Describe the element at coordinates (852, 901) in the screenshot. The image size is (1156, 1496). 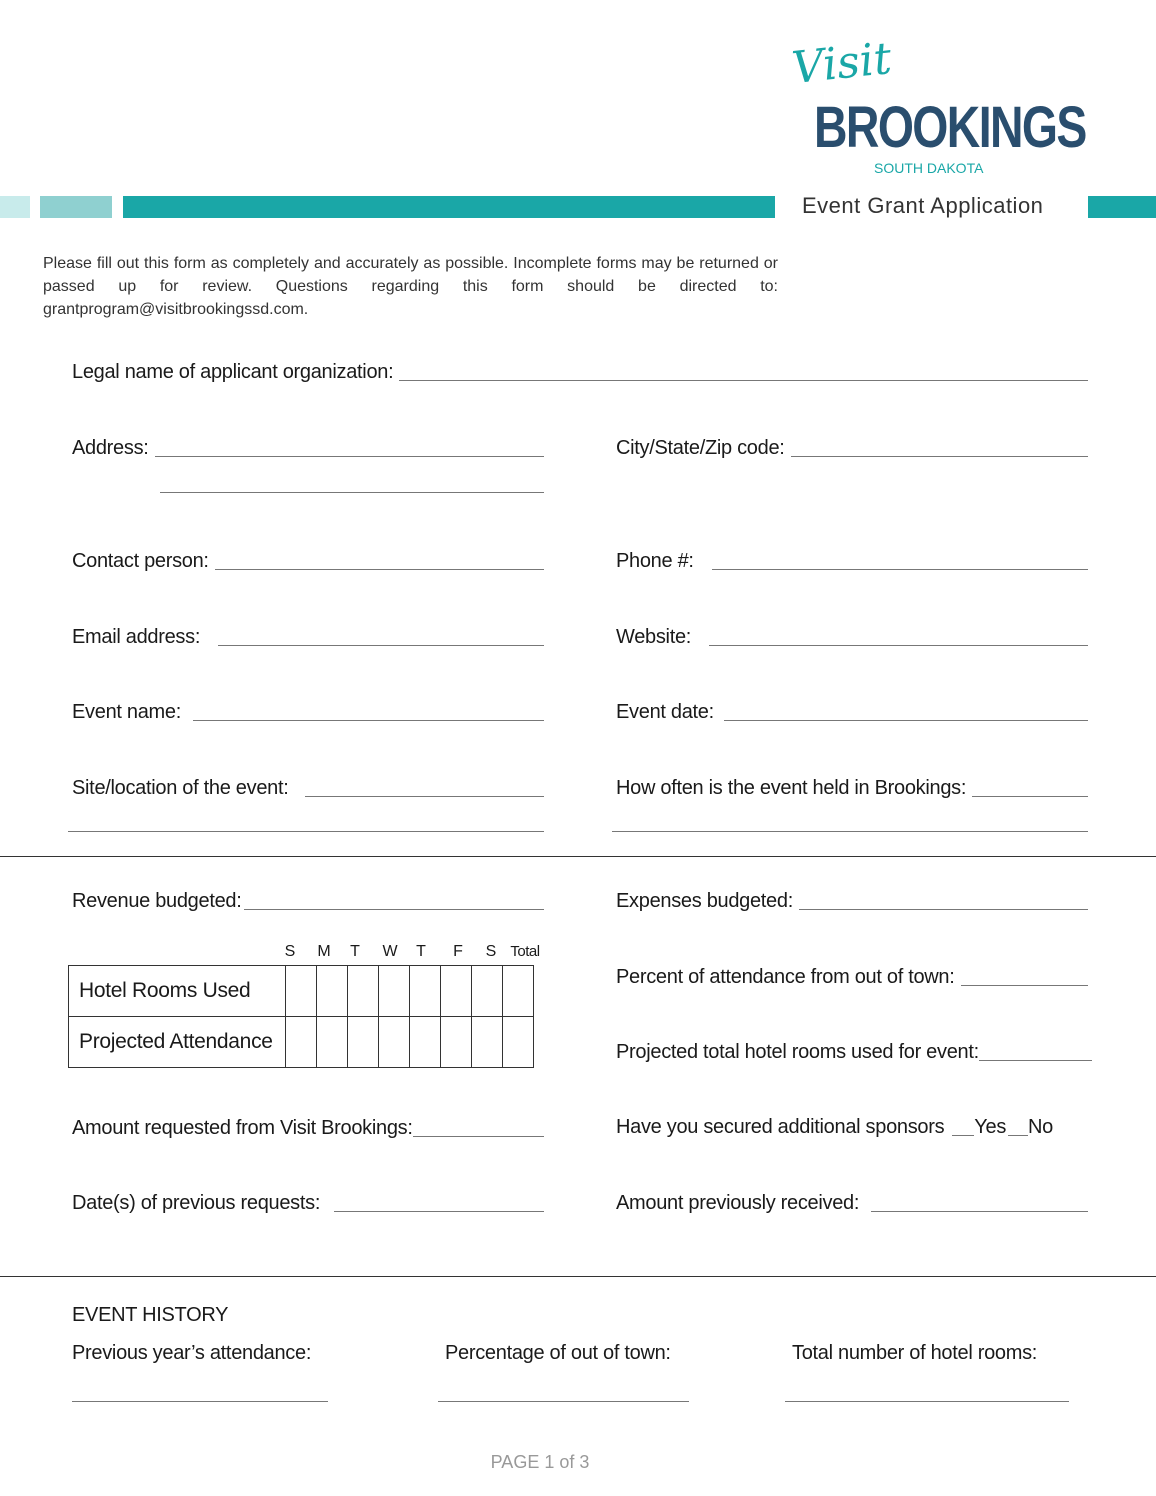
I see `expenses-field: Expenses budgeted:` at that location.